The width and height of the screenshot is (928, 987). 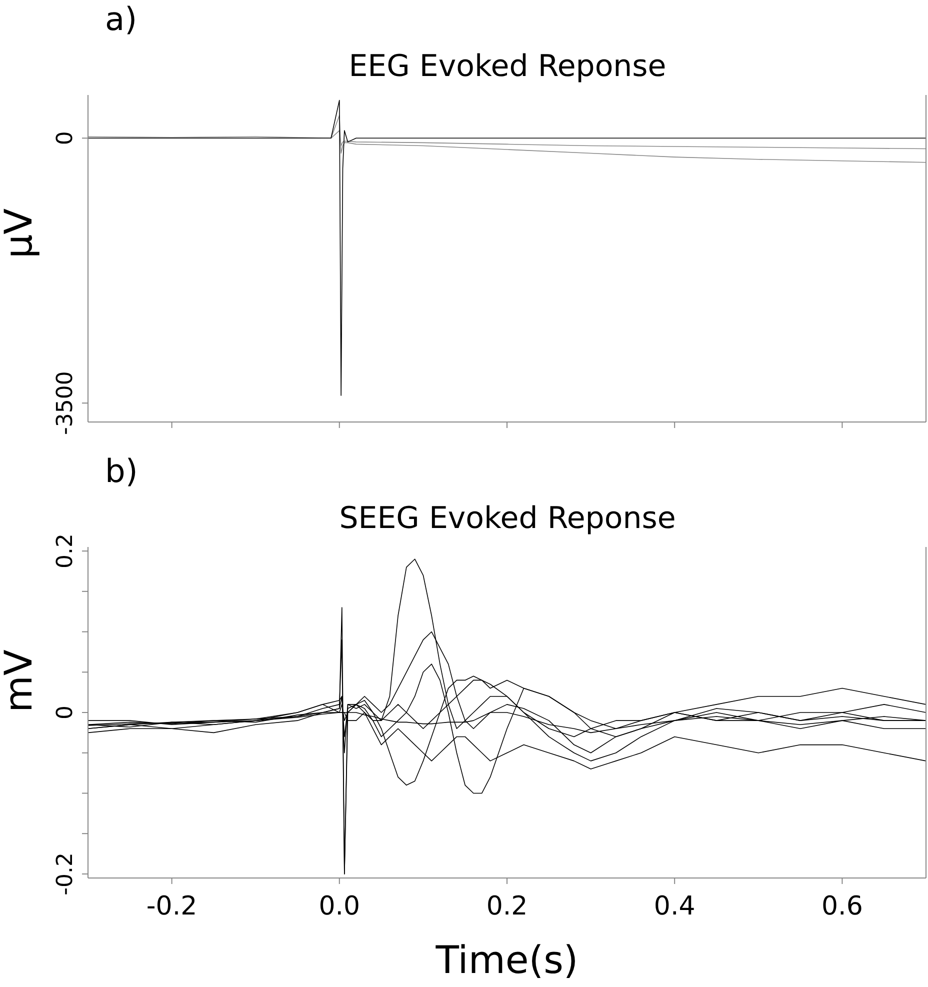 I want to click on x-axis-title: Time(s), so click(x=506, y=960).